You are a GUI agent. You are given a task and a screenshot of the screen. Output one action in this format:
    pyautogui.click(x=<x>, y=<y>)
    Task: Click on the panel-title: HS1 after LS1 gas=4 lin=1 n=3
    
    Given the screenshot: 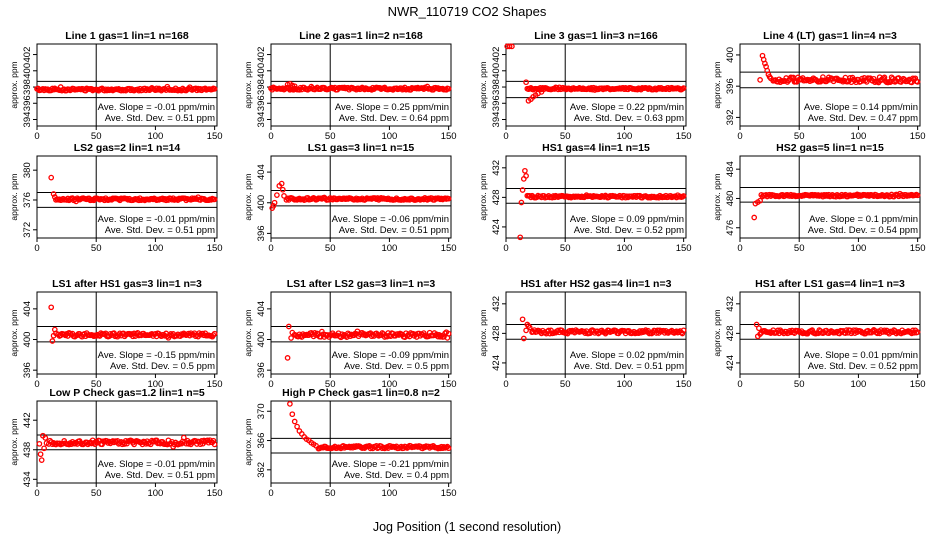 What is the action you would take?
    pyautogui.click(x=830, y=284)
    